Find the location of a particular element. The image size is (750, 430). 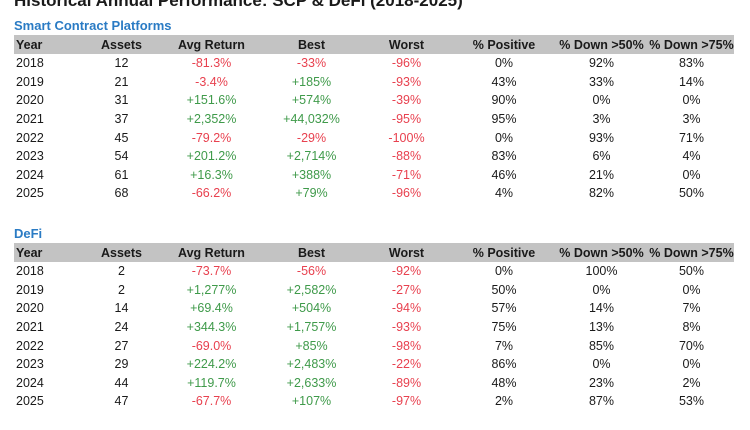

table-cell: 93% is located at coordinates (601, 137).